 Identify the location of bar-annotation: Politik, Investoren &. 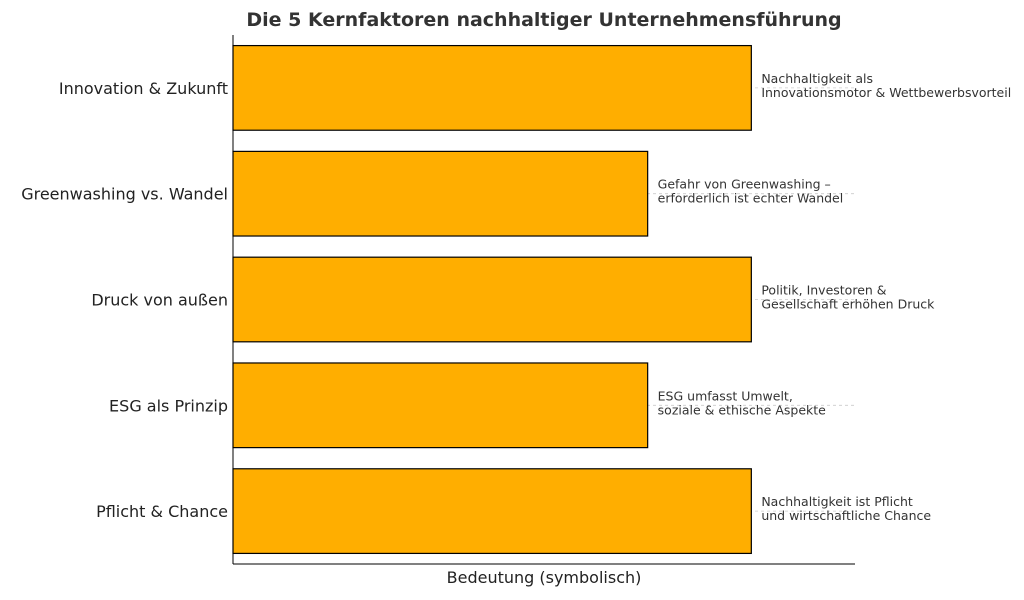
(823, 290).